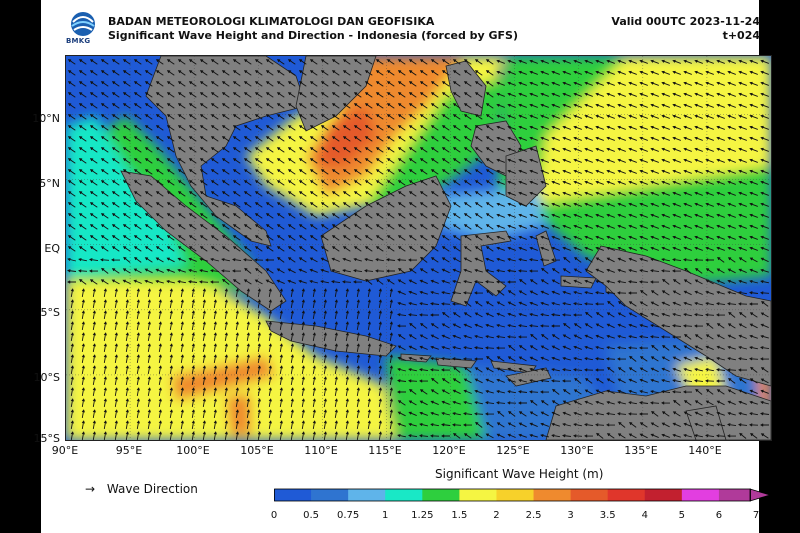  Describe the element at coordinates (734, 495) in the screenshot. I see `colorbar-segment` at that location.